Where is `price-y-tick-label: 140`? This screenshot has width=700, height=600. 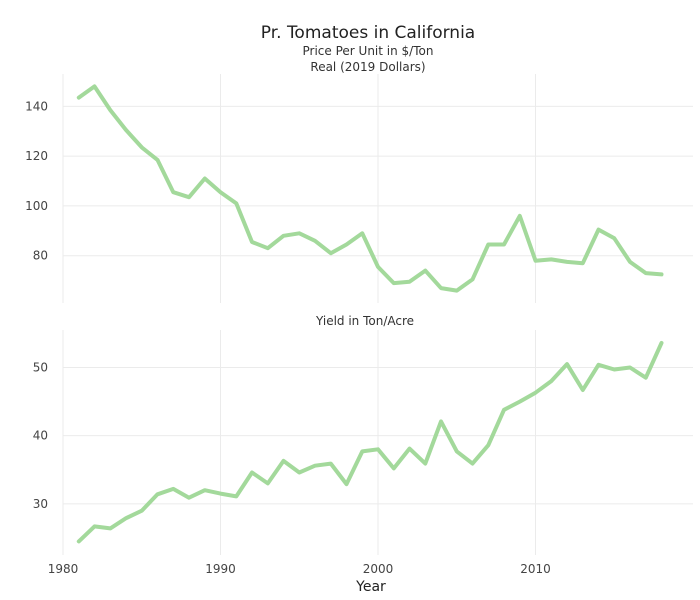
price-y-tick-label: 140 is located at coordinates (36, 106).